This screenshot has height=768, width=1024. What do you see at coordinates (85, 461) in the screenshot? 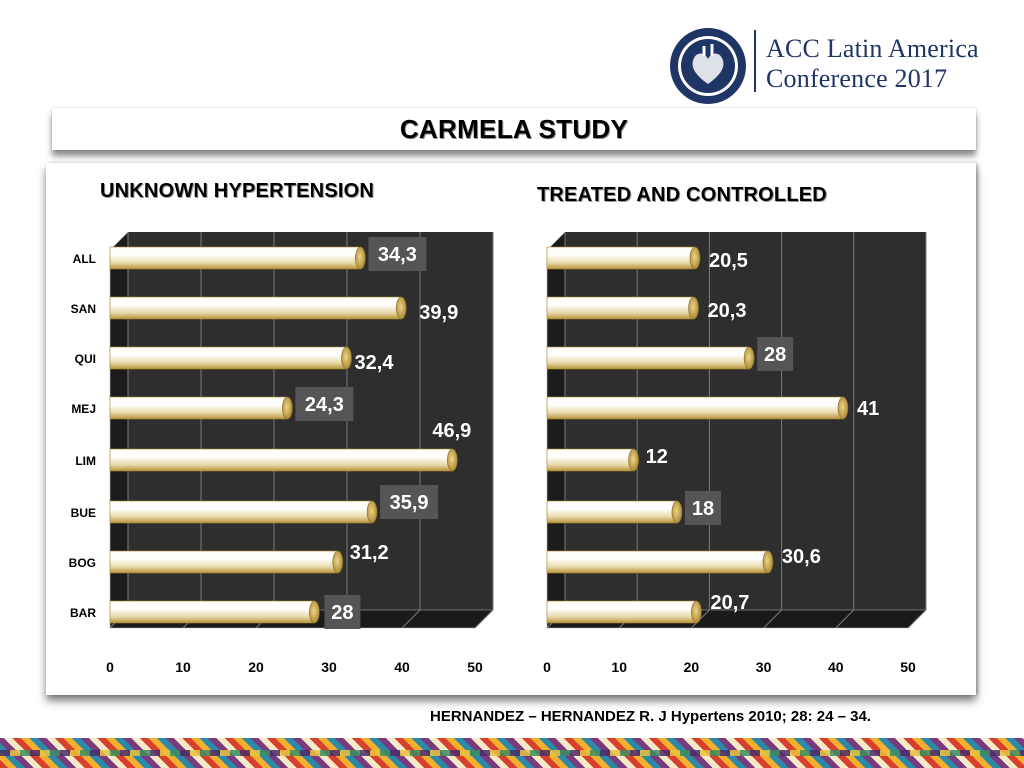
I see `category-label-lim: LIM` at bounding box center [85, 461].